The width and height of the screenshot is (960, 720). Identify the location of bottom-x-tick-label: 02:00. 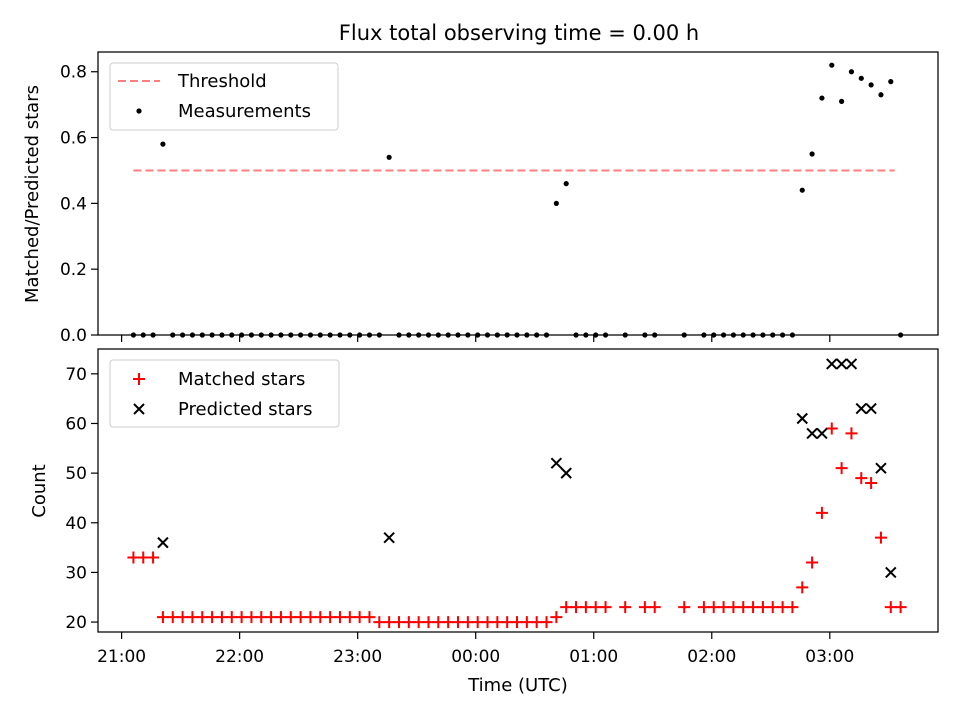
(711, 657).